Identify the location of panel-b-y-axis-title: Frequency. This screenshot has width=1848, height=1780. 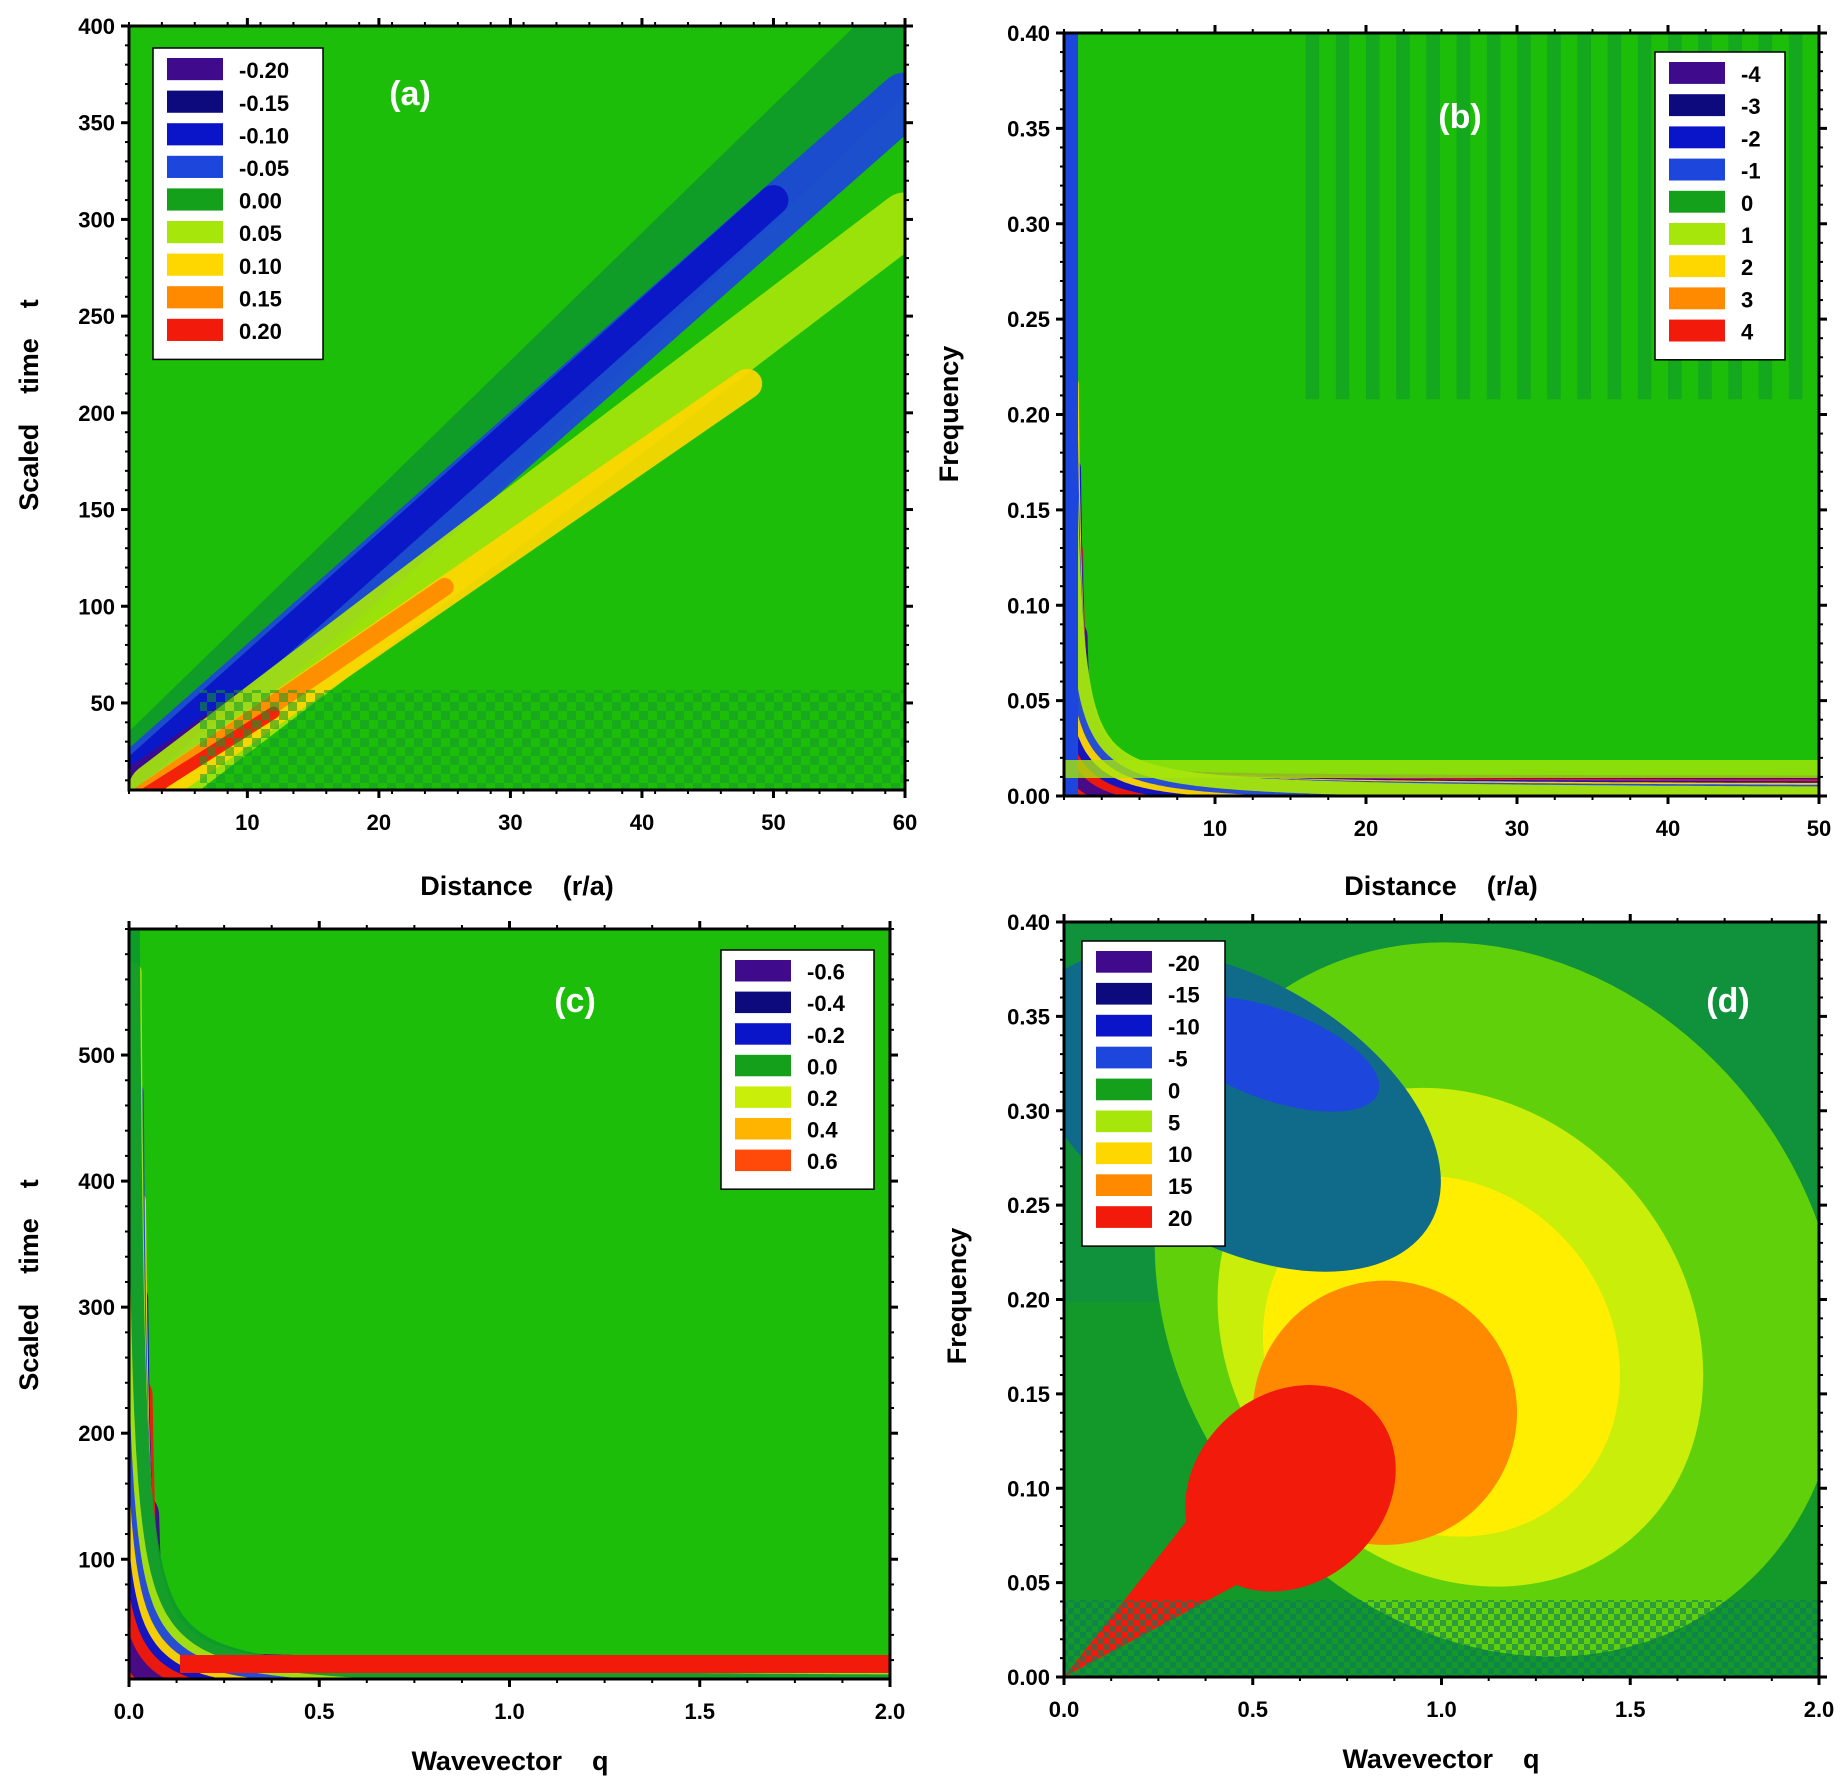
(949, 414).